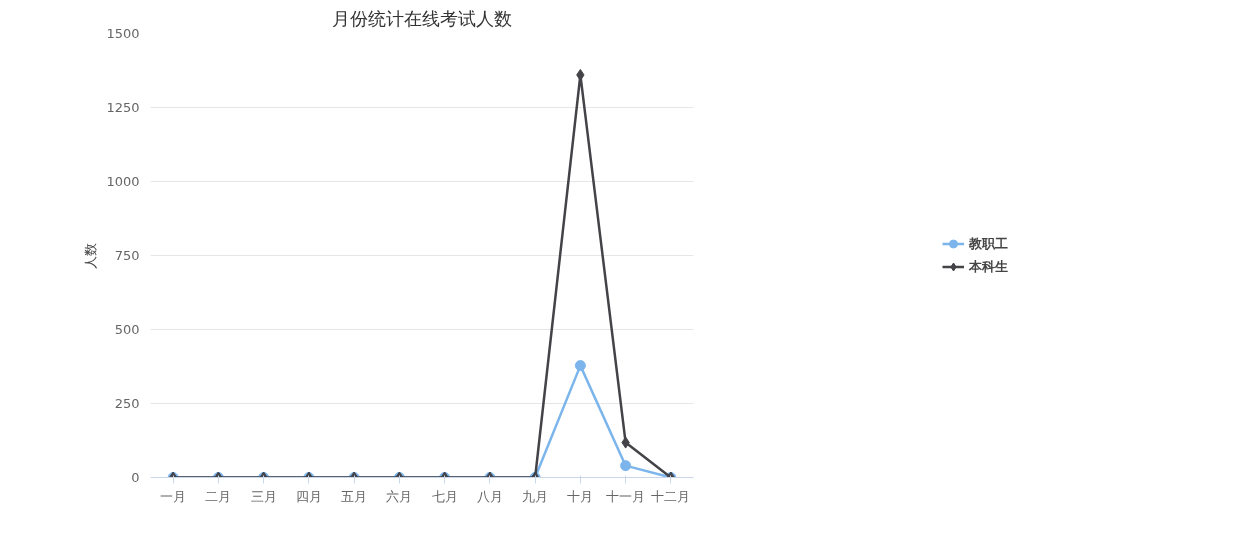 This screenshot has height=537, width=1257. What do you see at coordinates (354, 496) in the screenshot?
I see `x-tick-label: 五月` at bounding box center [354, 496].